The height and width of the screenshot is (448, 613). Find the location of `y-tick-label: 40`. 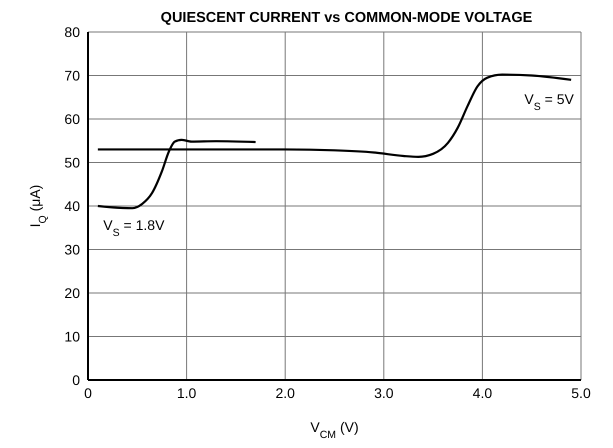

y-tick-label: 40 is located at coordinates (72, 206).